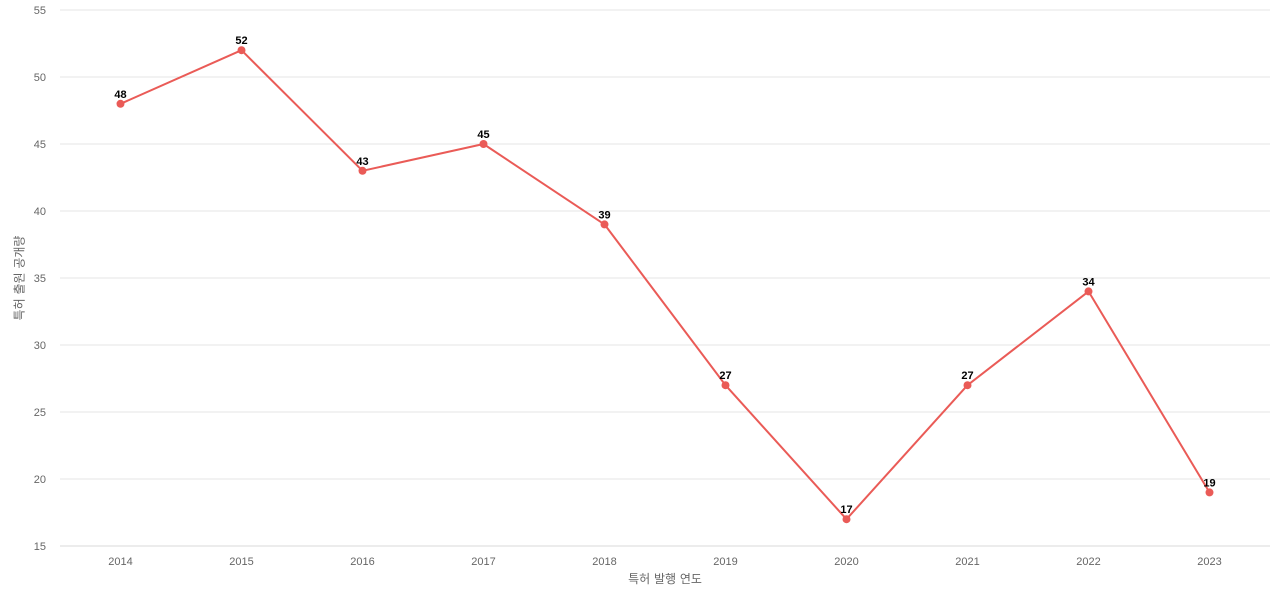 The height and width of the screenshot is (600, 1280). What do you see at coordinates (40, 413) in the screenshot?
I see `y-tick-label: 25` at bounding box center [40, 413].